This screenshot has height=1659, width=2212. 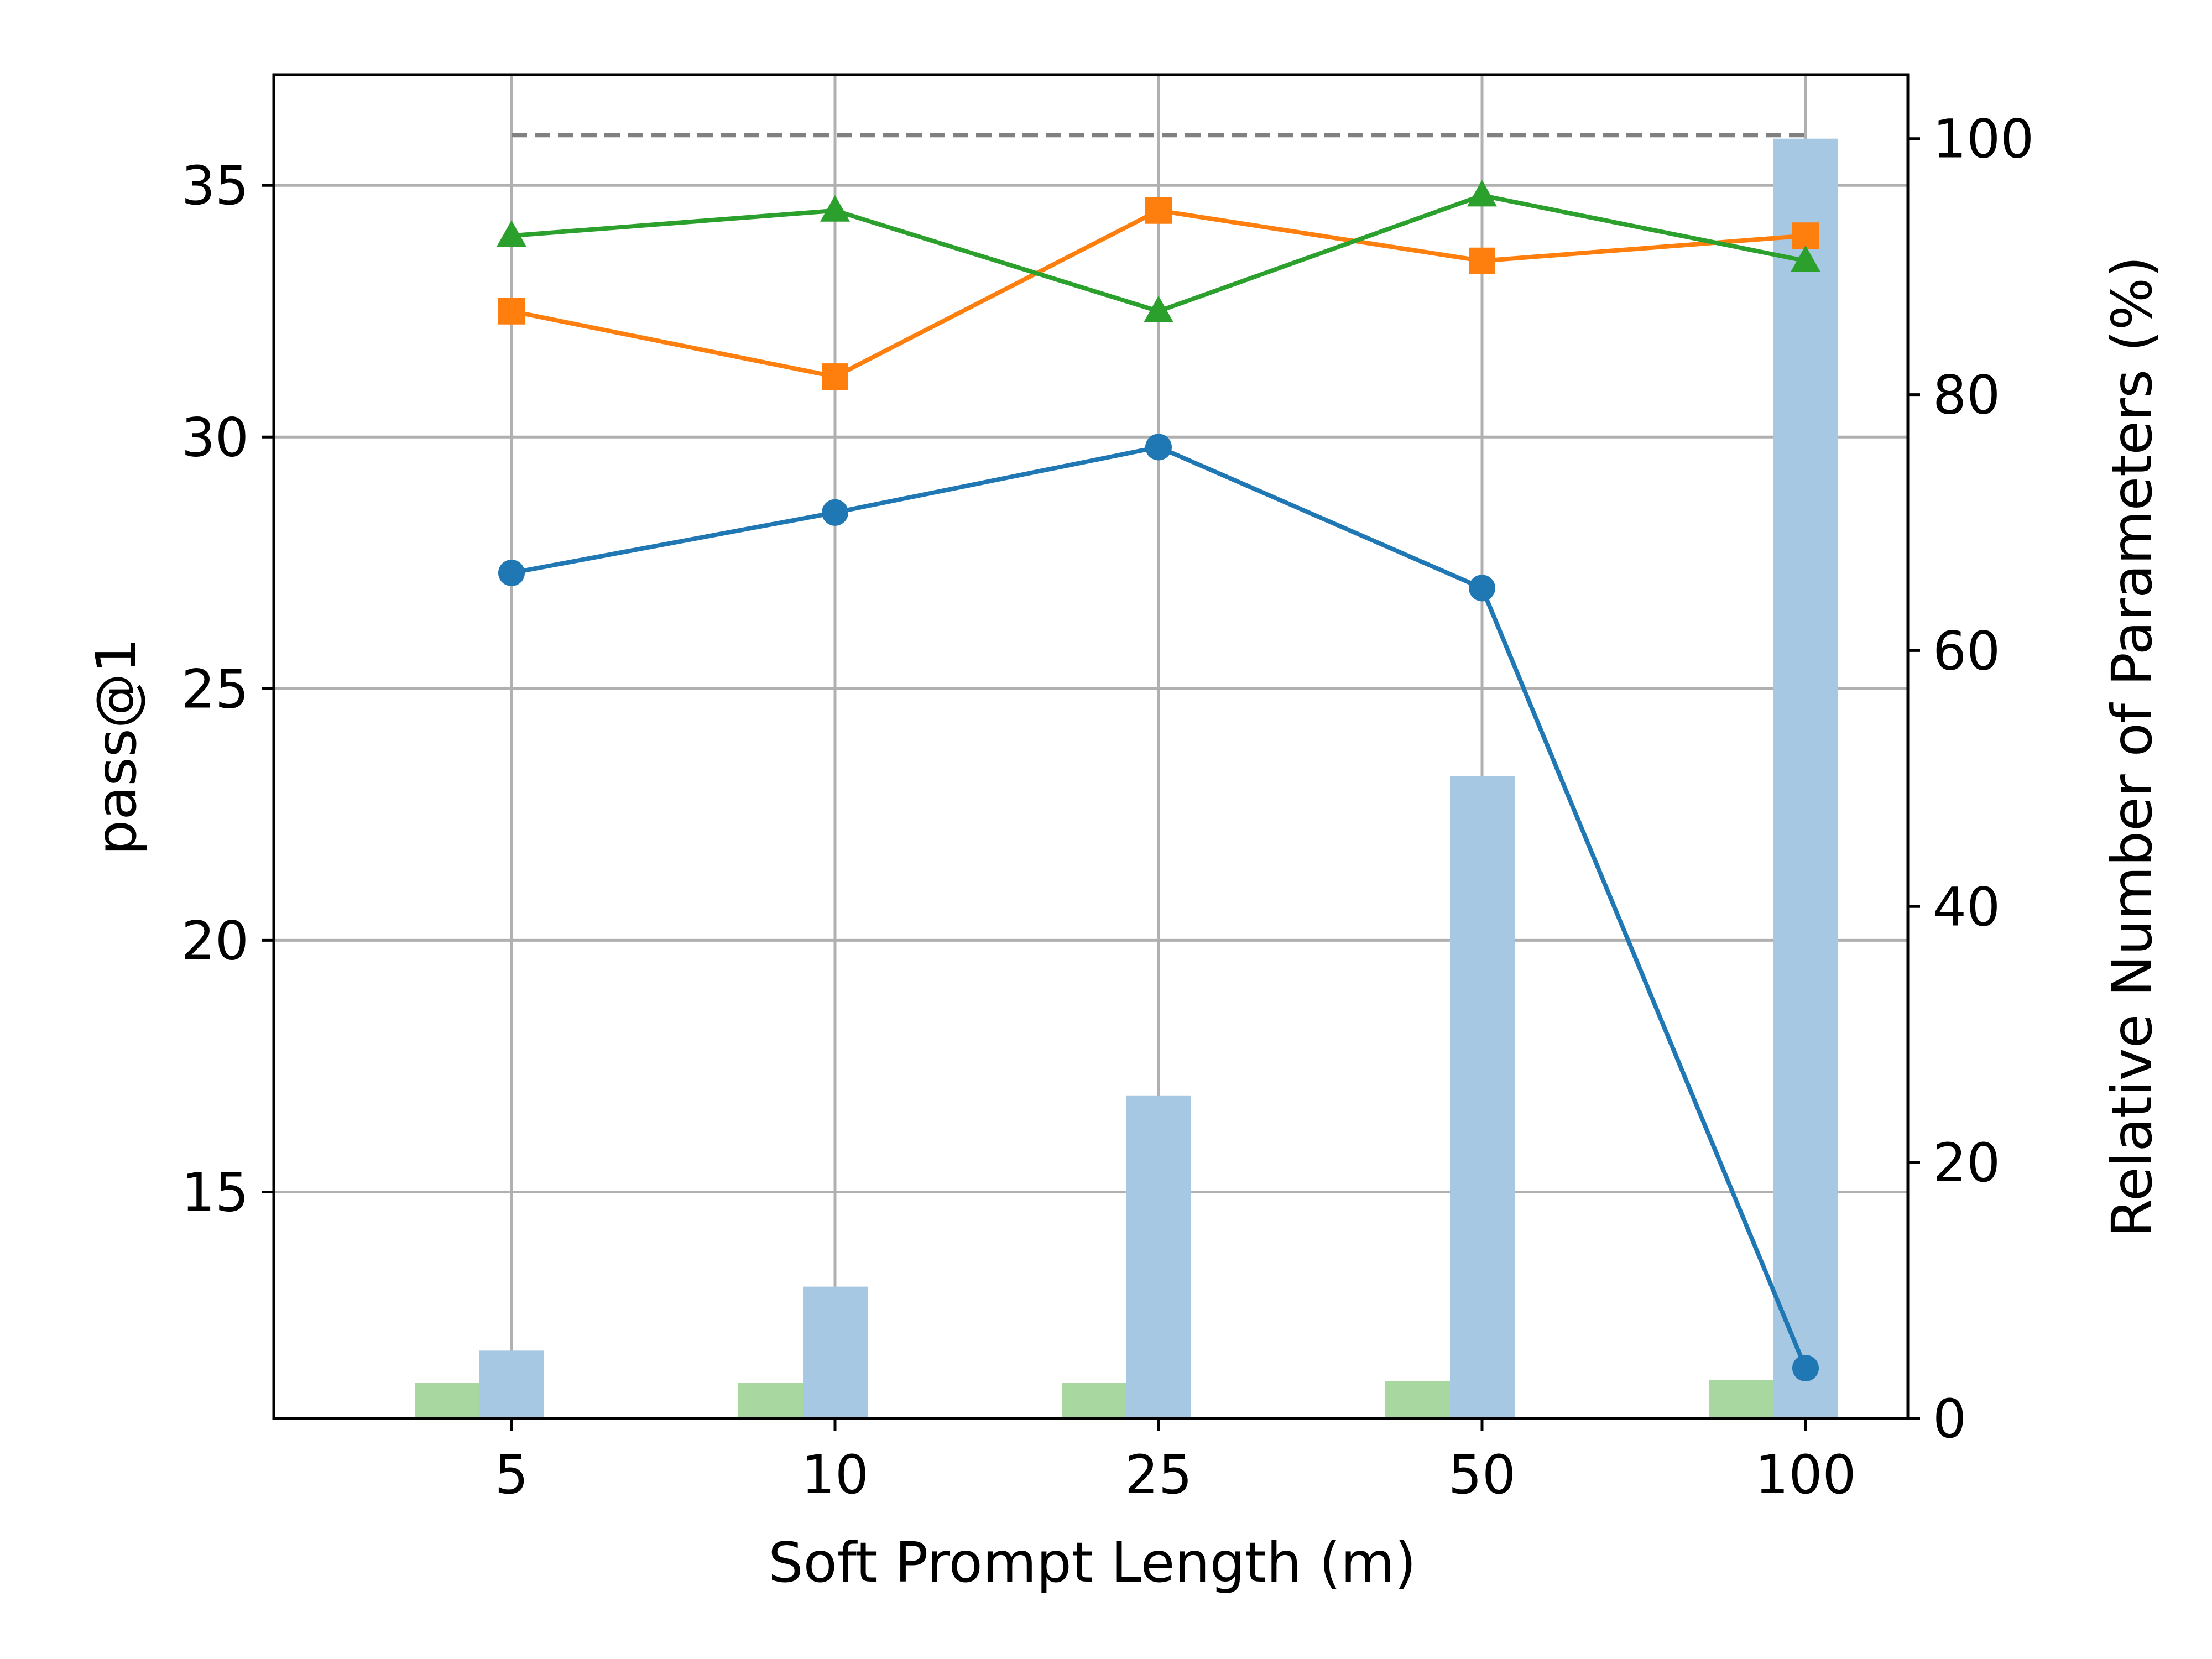 I want to click on y-tick-label: 25, so click(x=215, y=689).